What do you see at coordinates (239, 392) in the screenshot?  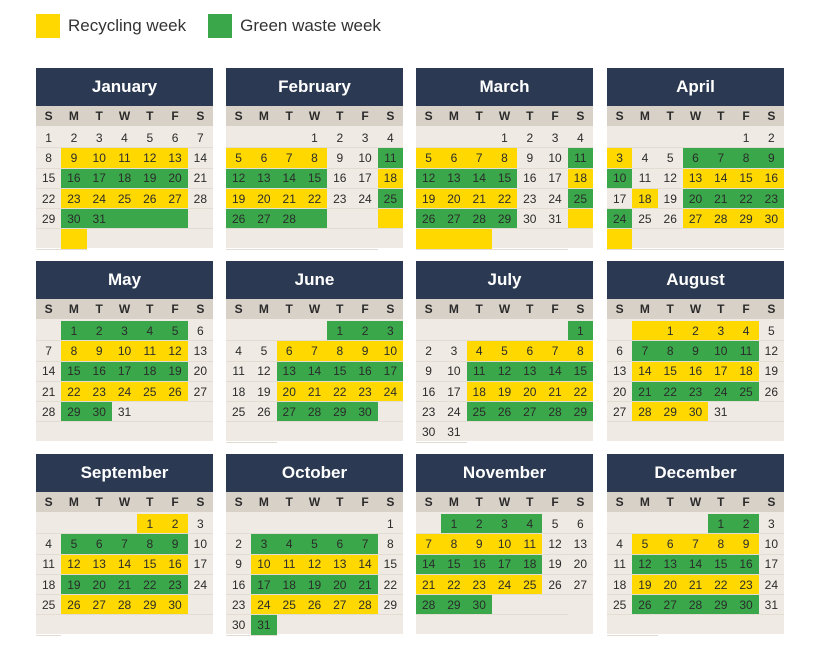 I see `day-cell: 18` at bounding box center [239, 392].